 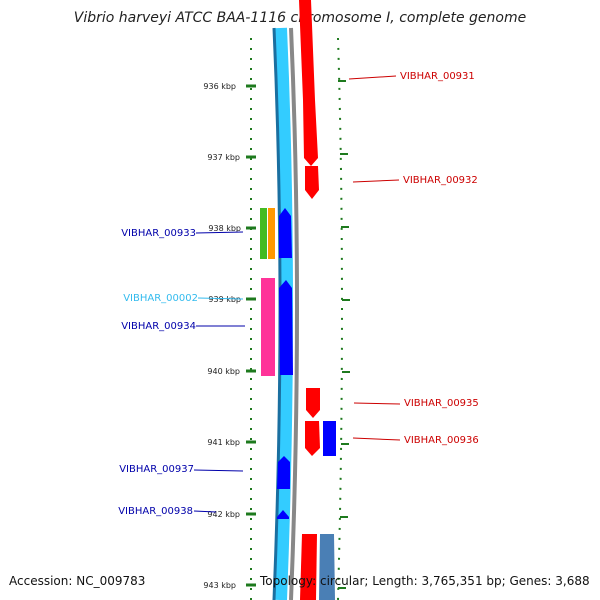 I want to click on gene-label-vibhar-00933: VIBHAR_00933, so click(x=158, y=233).